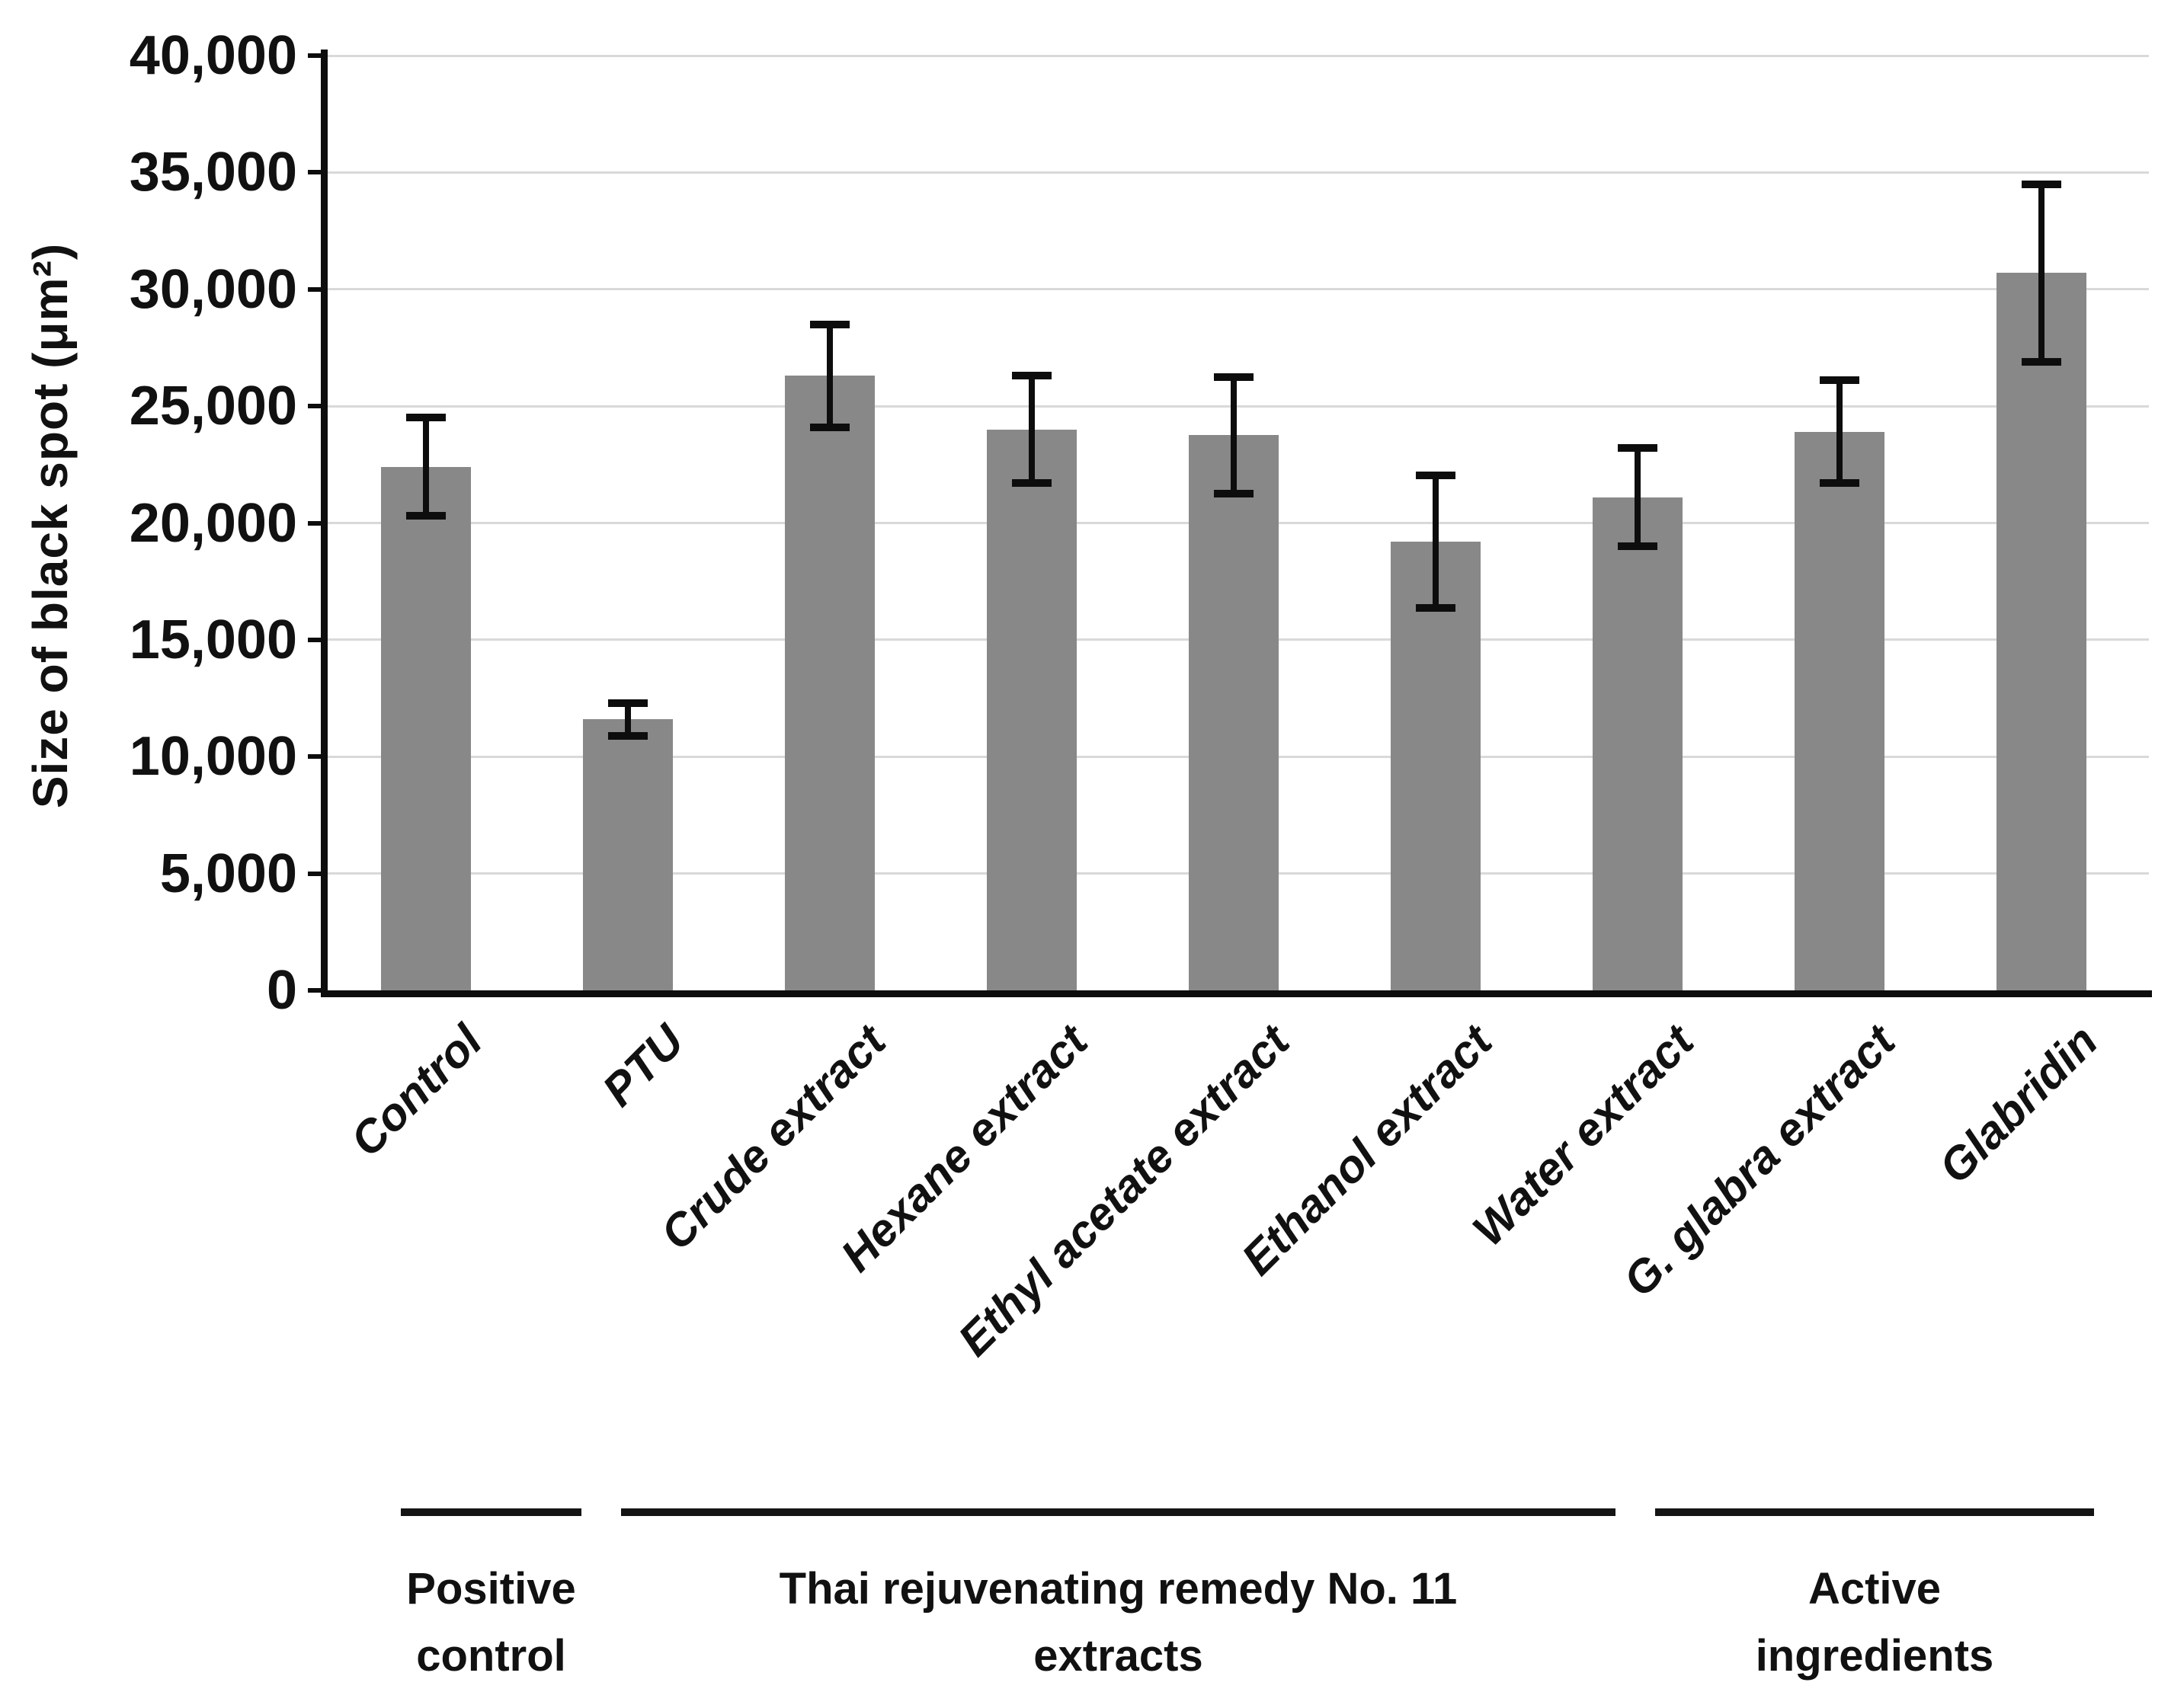  Describe the element at coordinates (416, 1090) in the screenshot. I see `x-category-label: Control` at that location.